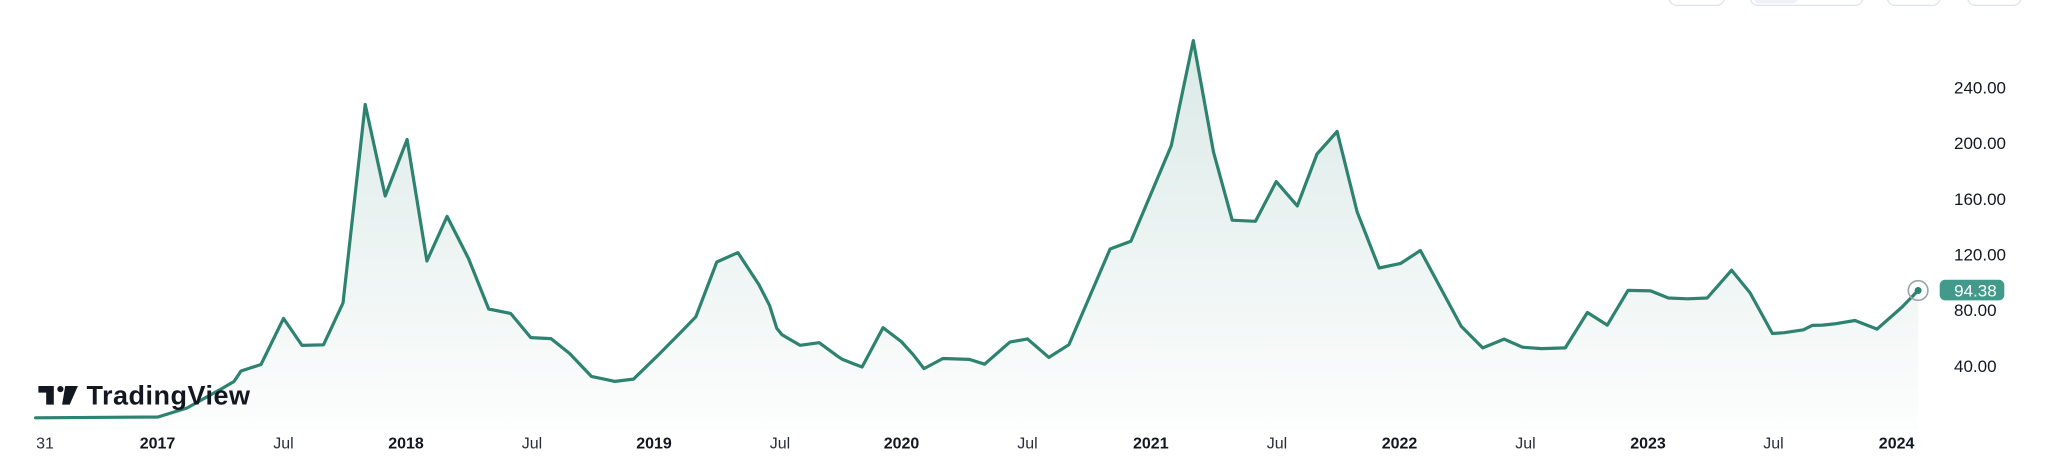  I want to click on svg-text: 120.00, so click(1980, 255).